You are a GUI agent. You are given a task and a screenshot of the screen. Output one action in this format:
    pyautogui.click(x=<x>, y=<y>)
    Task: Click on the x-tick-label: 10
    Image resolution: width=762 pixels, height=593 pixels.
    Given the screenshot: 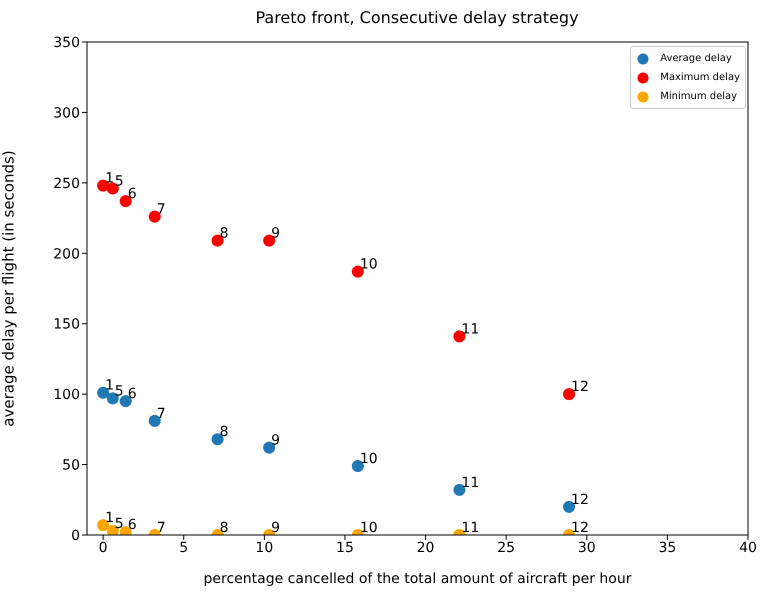 What is the action you would take?
    pyautogui.click(x=264, y=548)
    